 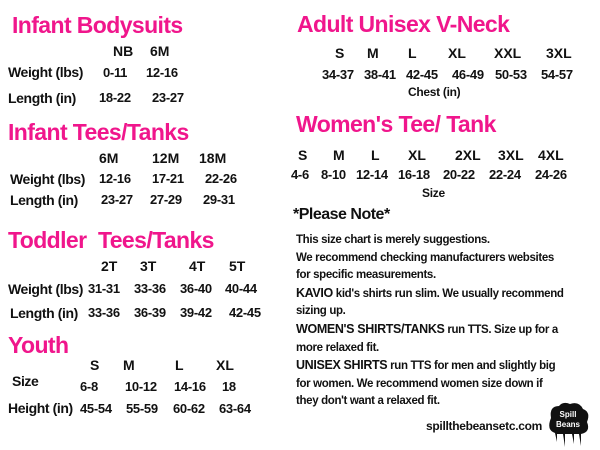 I want to click on size-header: XXL, so click(x=508, y=53).